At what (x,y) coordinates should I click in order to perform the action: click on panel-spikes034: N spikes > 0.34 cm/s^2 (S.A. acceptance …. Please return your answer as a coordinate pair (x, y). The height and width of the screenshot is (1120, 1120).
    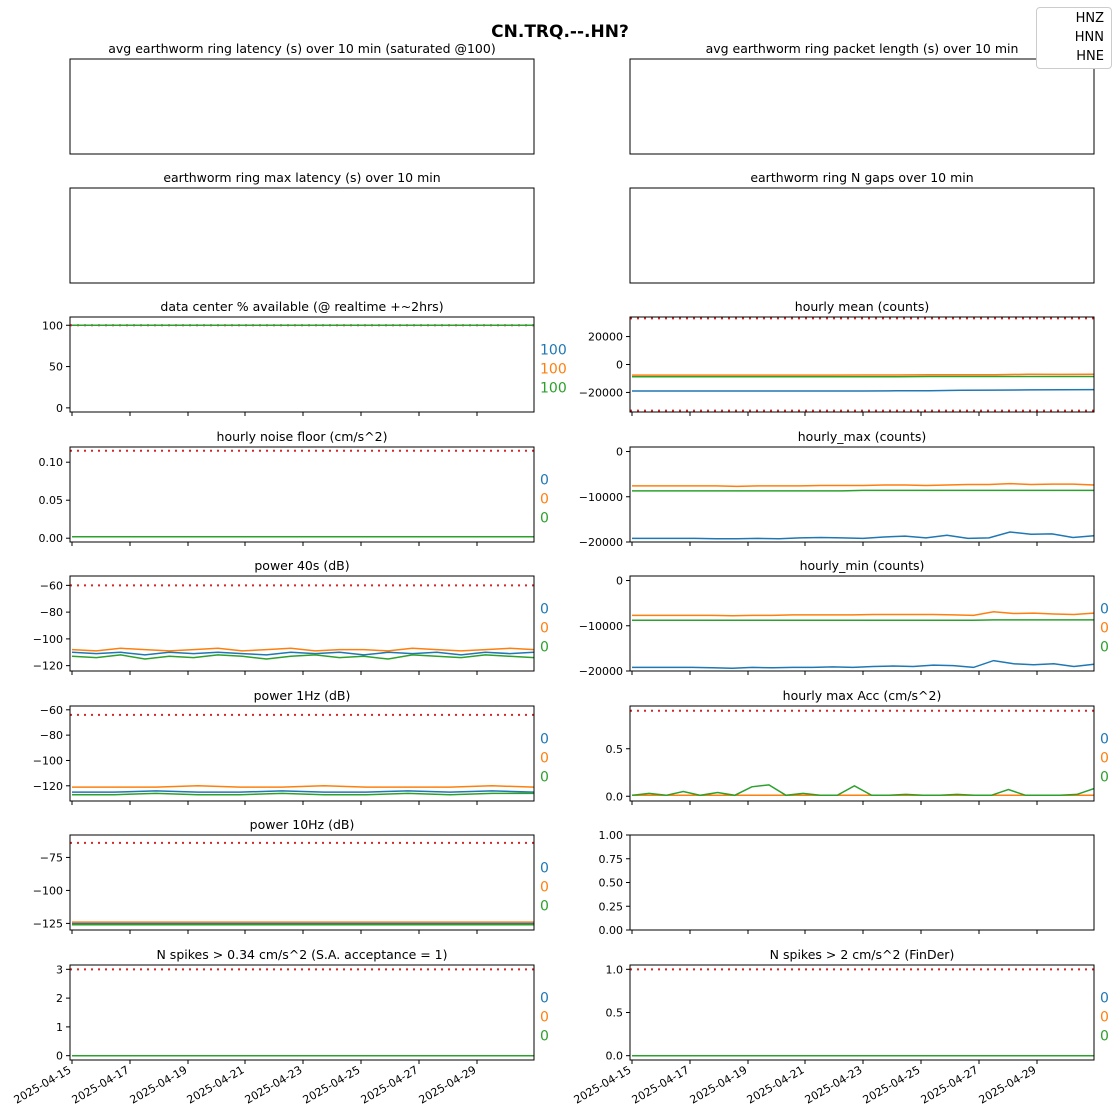
    Looking at the image, I should click on (280, 1027).